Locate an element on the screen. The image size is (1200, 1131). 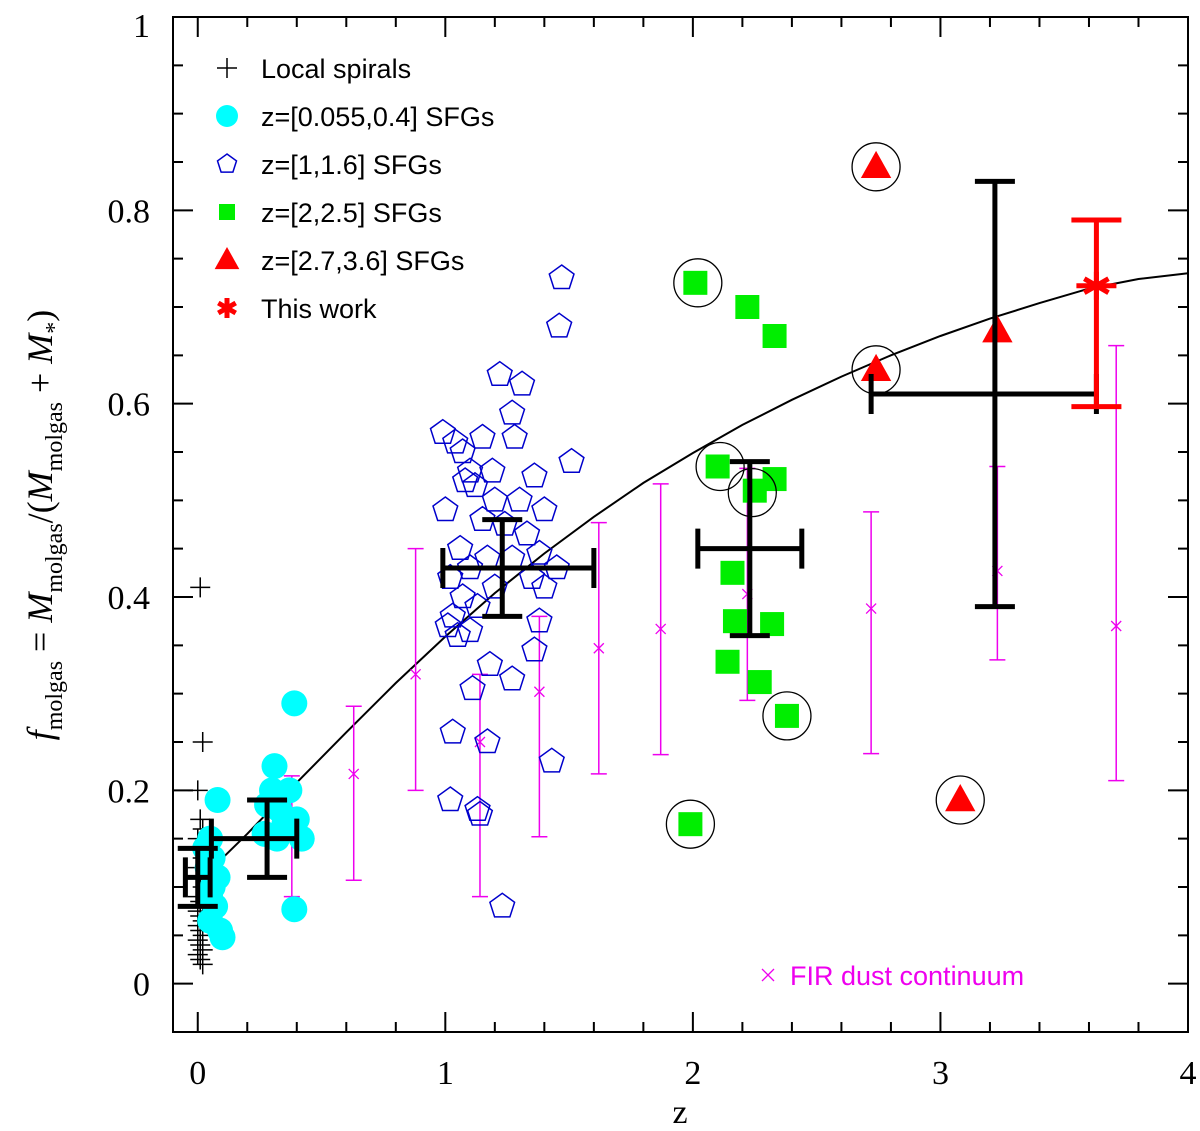
legend-marker-triangle is located at coordinates (227, 258).